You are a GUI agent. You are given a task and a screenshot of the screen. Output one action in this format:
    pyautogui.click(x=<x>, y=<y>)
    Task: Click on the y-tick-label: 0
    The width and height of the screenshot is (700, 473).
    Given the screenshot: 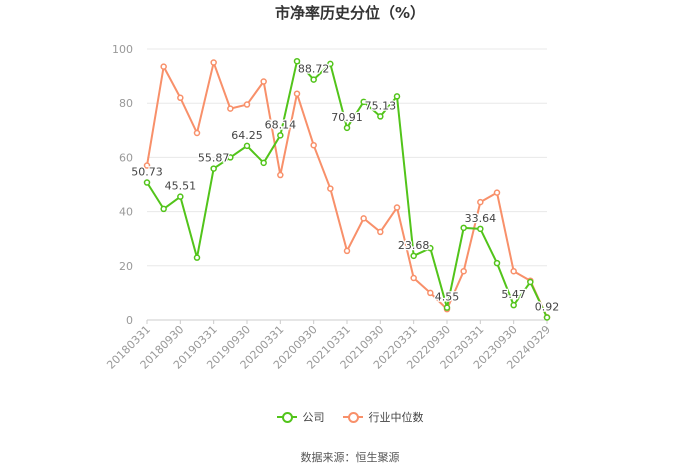 What is the action you would take?
    pyautogui.click(x=129, y=320)
    